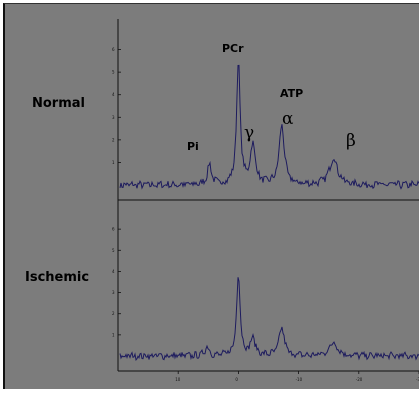  I want to click on x-tick-label: -10, so click(299, 379).